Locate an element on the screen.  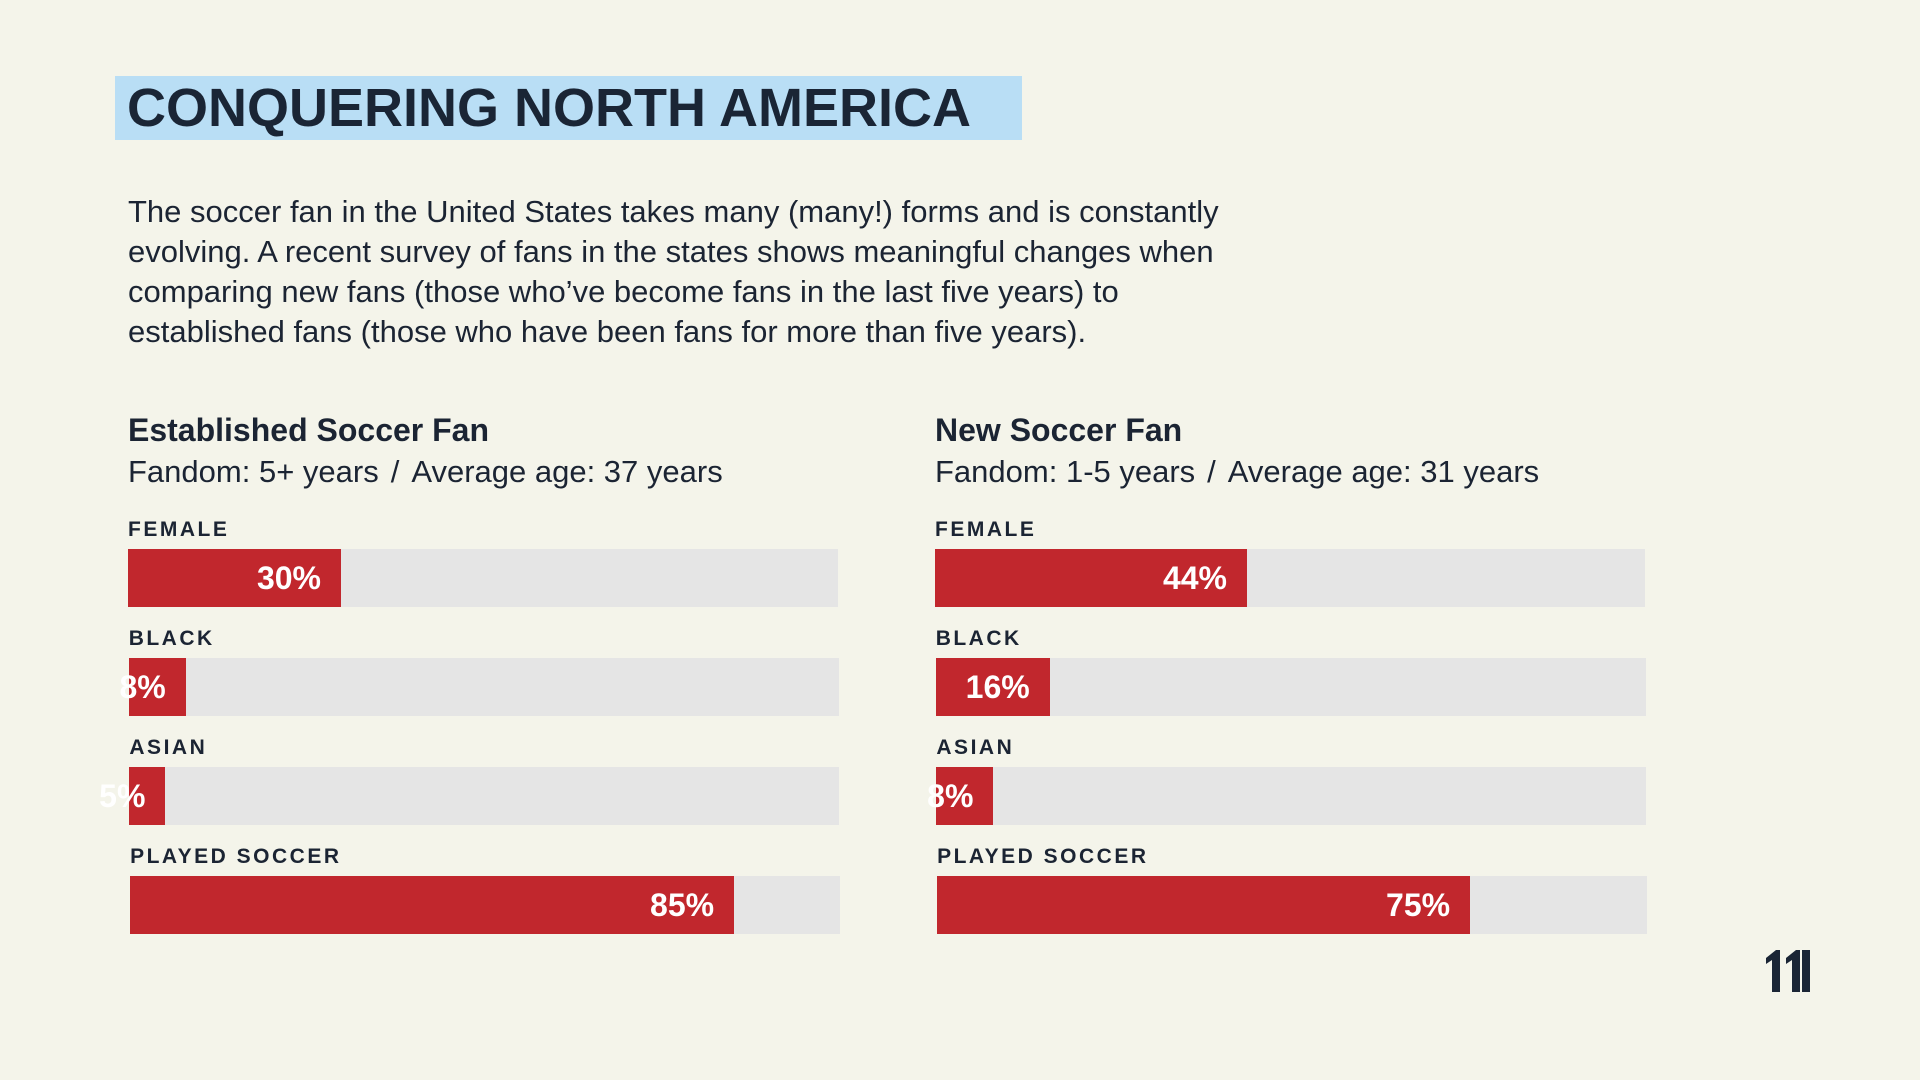
established-fan-subtitle: Fandom: 5+ years / Average age: 37 years is located at coordinates (488, 472).